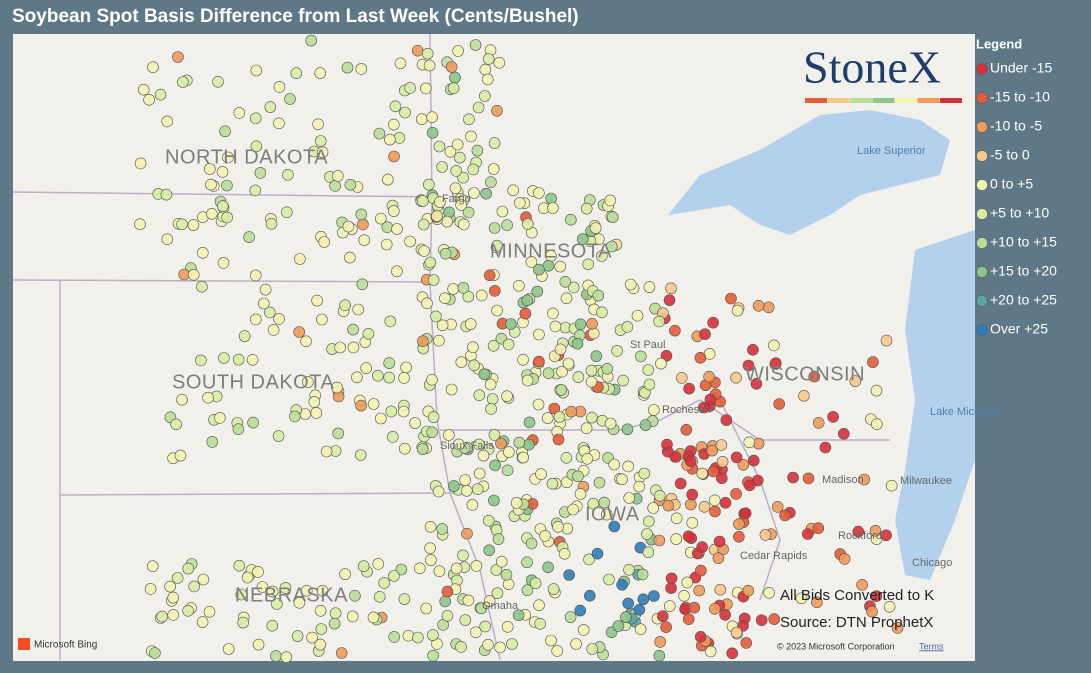 This screenshot has height=673, width=1091. What do you see at coordinates (931, 646) in the screenshot?
I see `terms-link: Terms` at bounding box center [931, 646].